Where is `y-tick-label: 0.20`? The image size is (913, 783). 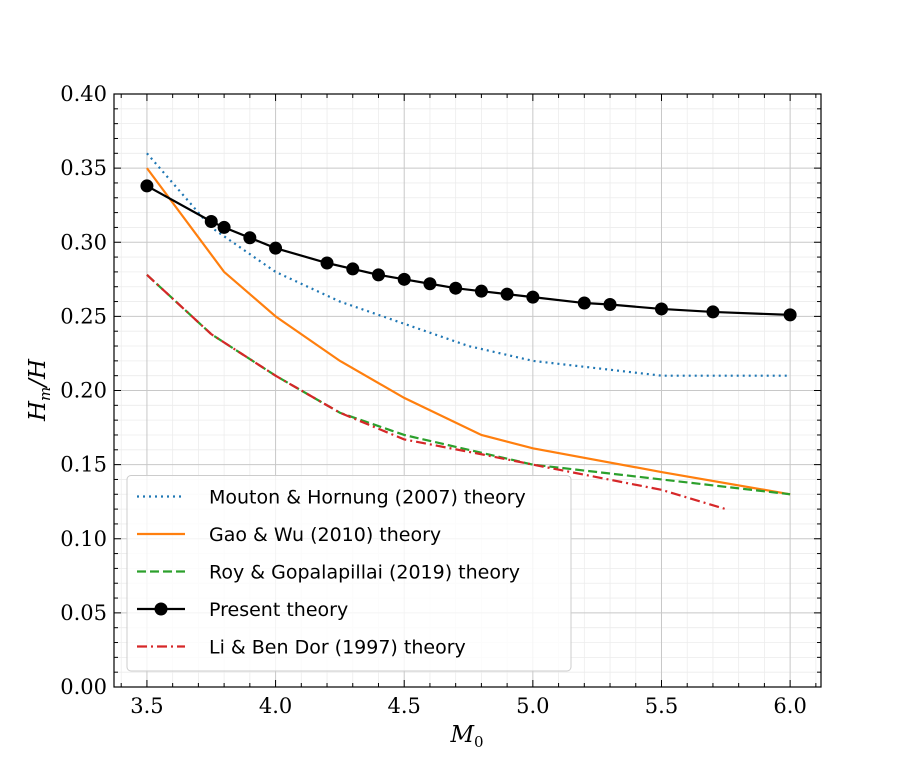 y-tick-label: 0.20 is located at coordinates (83, 391).